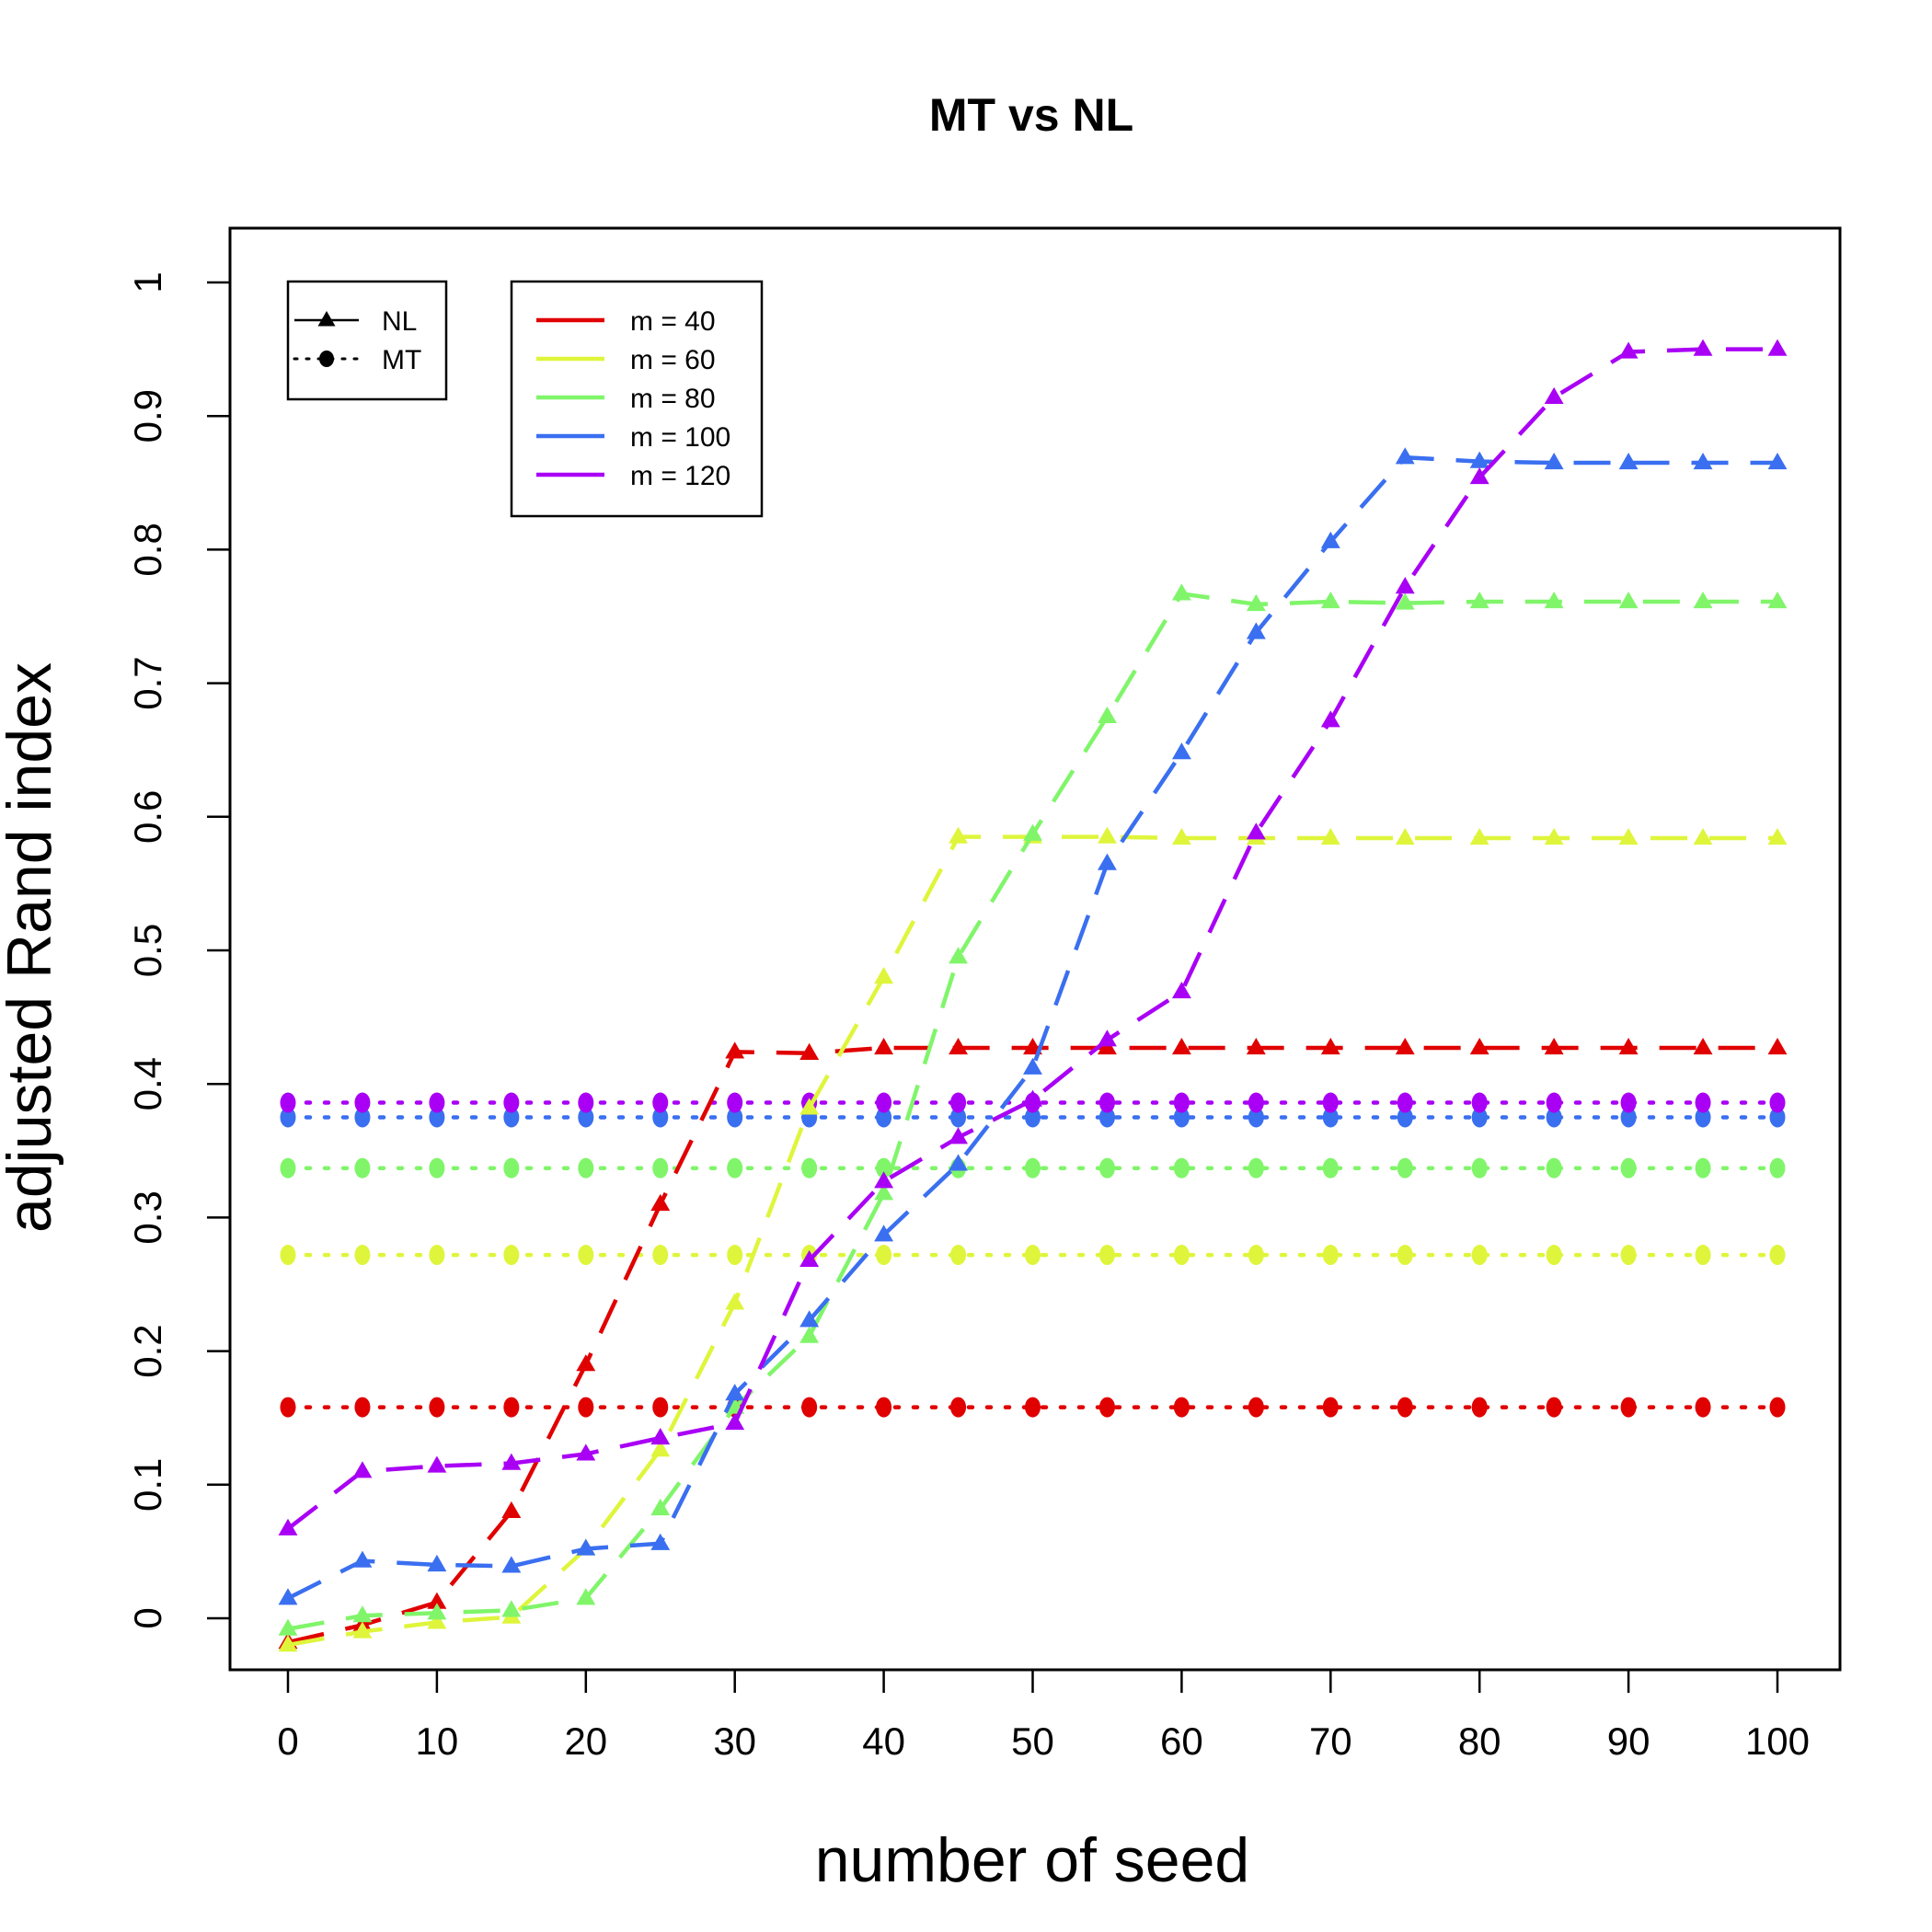  What do you see at coordinates (32, 947) in the screenshot?
I see `y-axis-label: adjusted Rand index` at bounding box center [32, 947].